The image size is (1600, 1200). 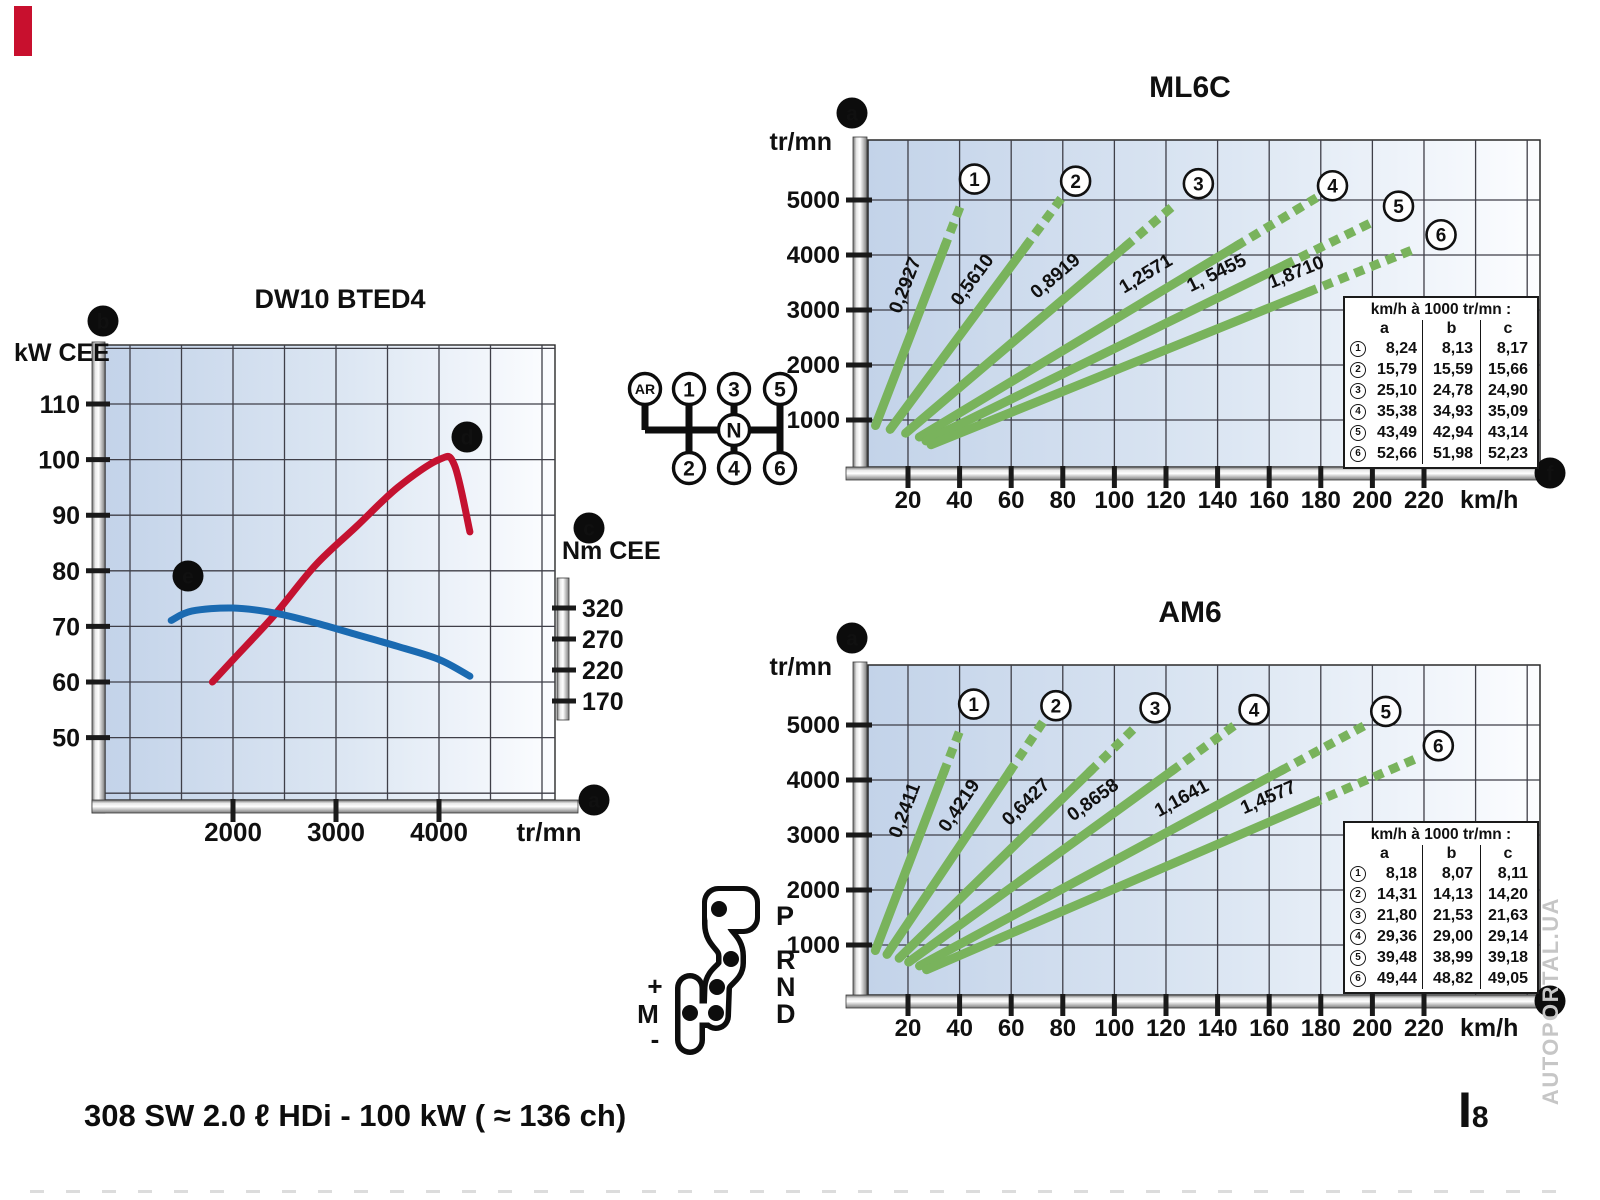 What do you see at coordinates (1452, 978) in the screenshot?
I see `speed-table-cell: 48,82` at bounding box center [1452, 978].